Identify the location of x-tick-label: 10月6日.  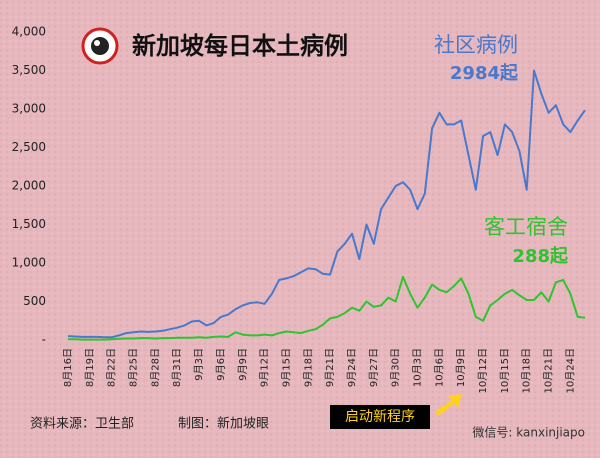
(439, 367).